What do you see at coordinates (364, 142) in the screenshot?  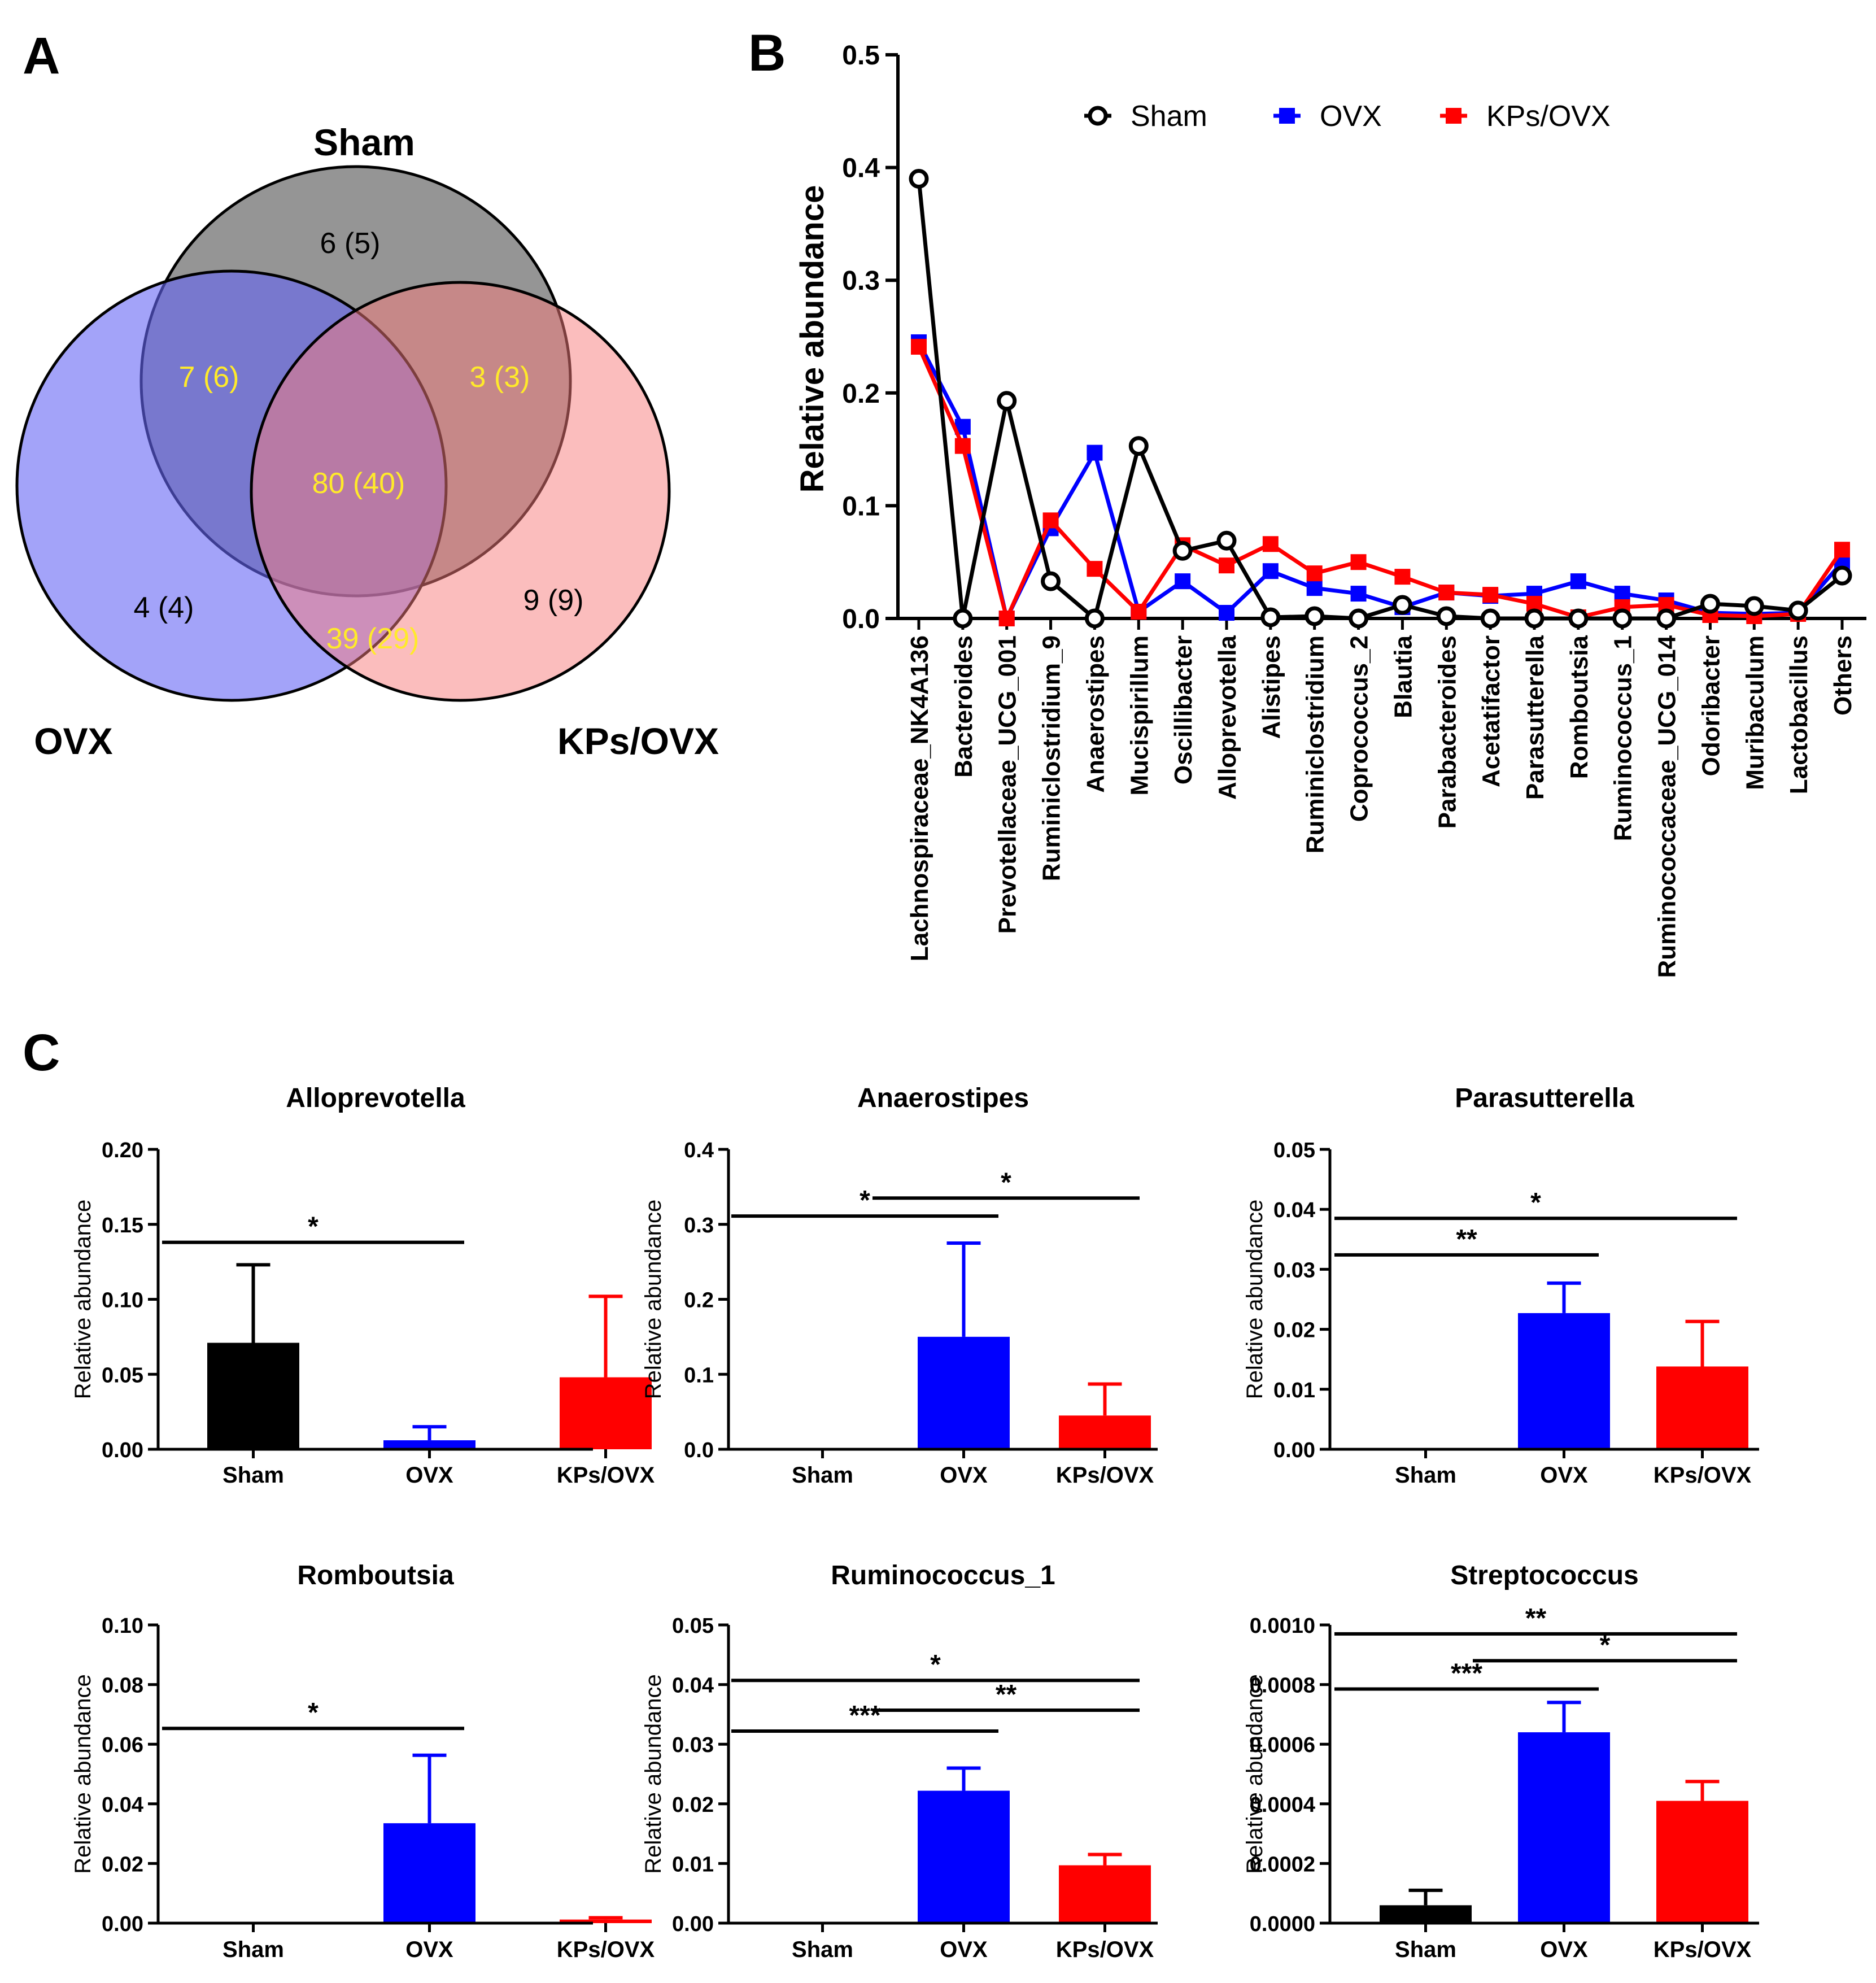 I see `venn-label-sham: Sham` at bounding box center [364, 142].